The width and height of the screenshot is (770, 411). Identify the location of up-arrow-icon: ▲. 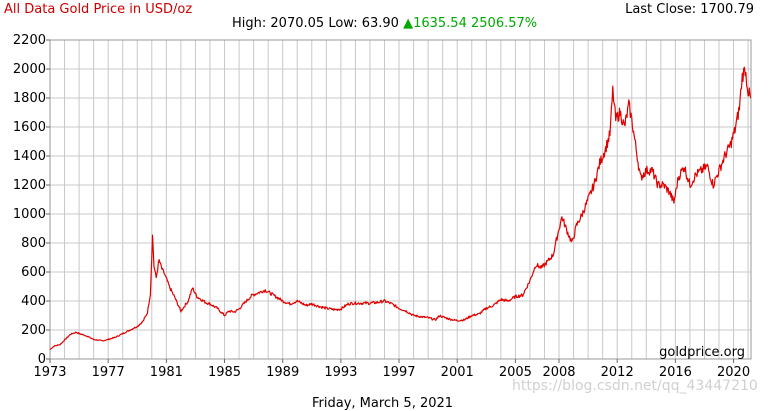
(408, 23).